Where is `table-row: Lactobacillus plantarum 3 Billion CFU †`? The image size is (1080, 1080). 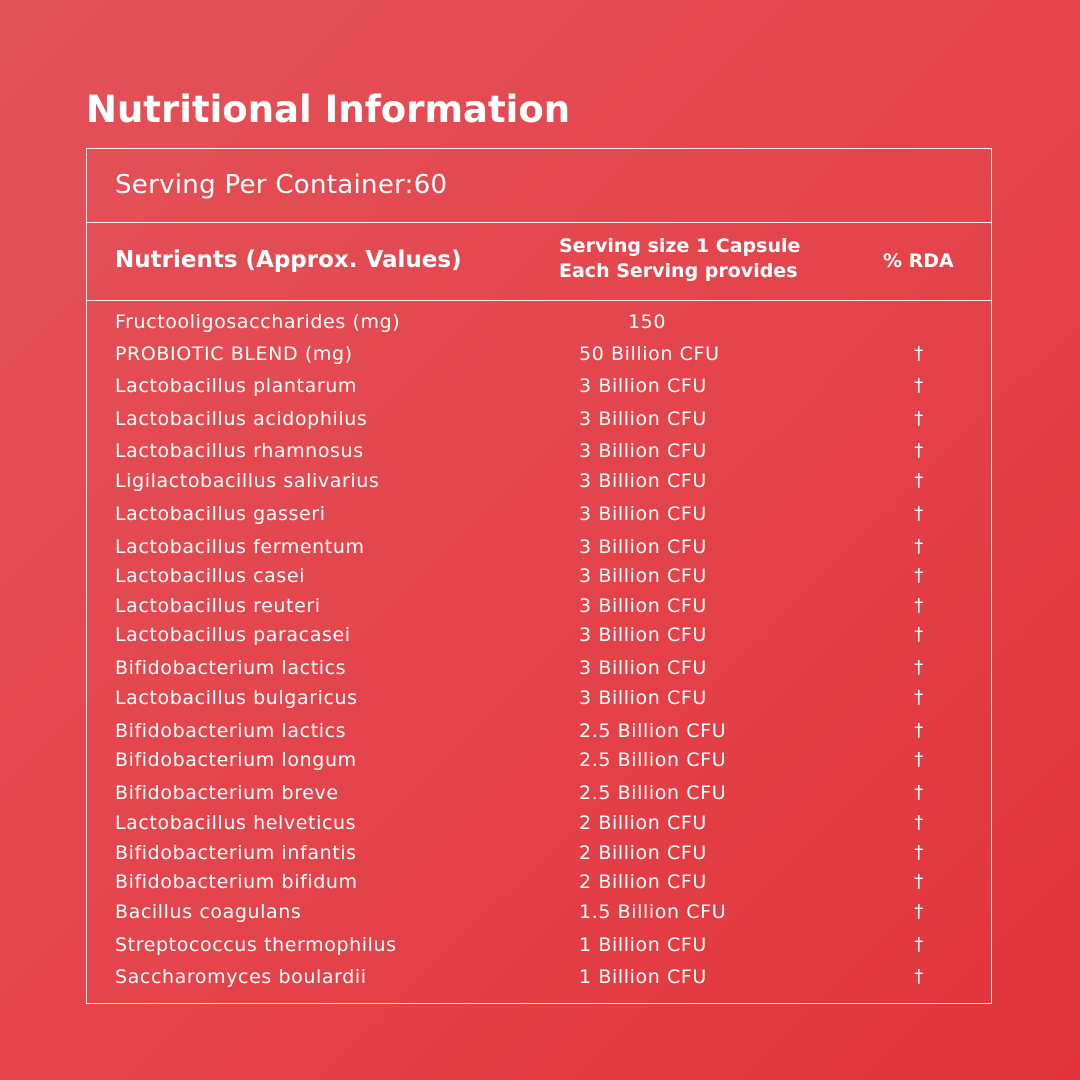 table-row: Lactobacillus plantarum 3 Billion CFU † is located at coordinates (539, 386).